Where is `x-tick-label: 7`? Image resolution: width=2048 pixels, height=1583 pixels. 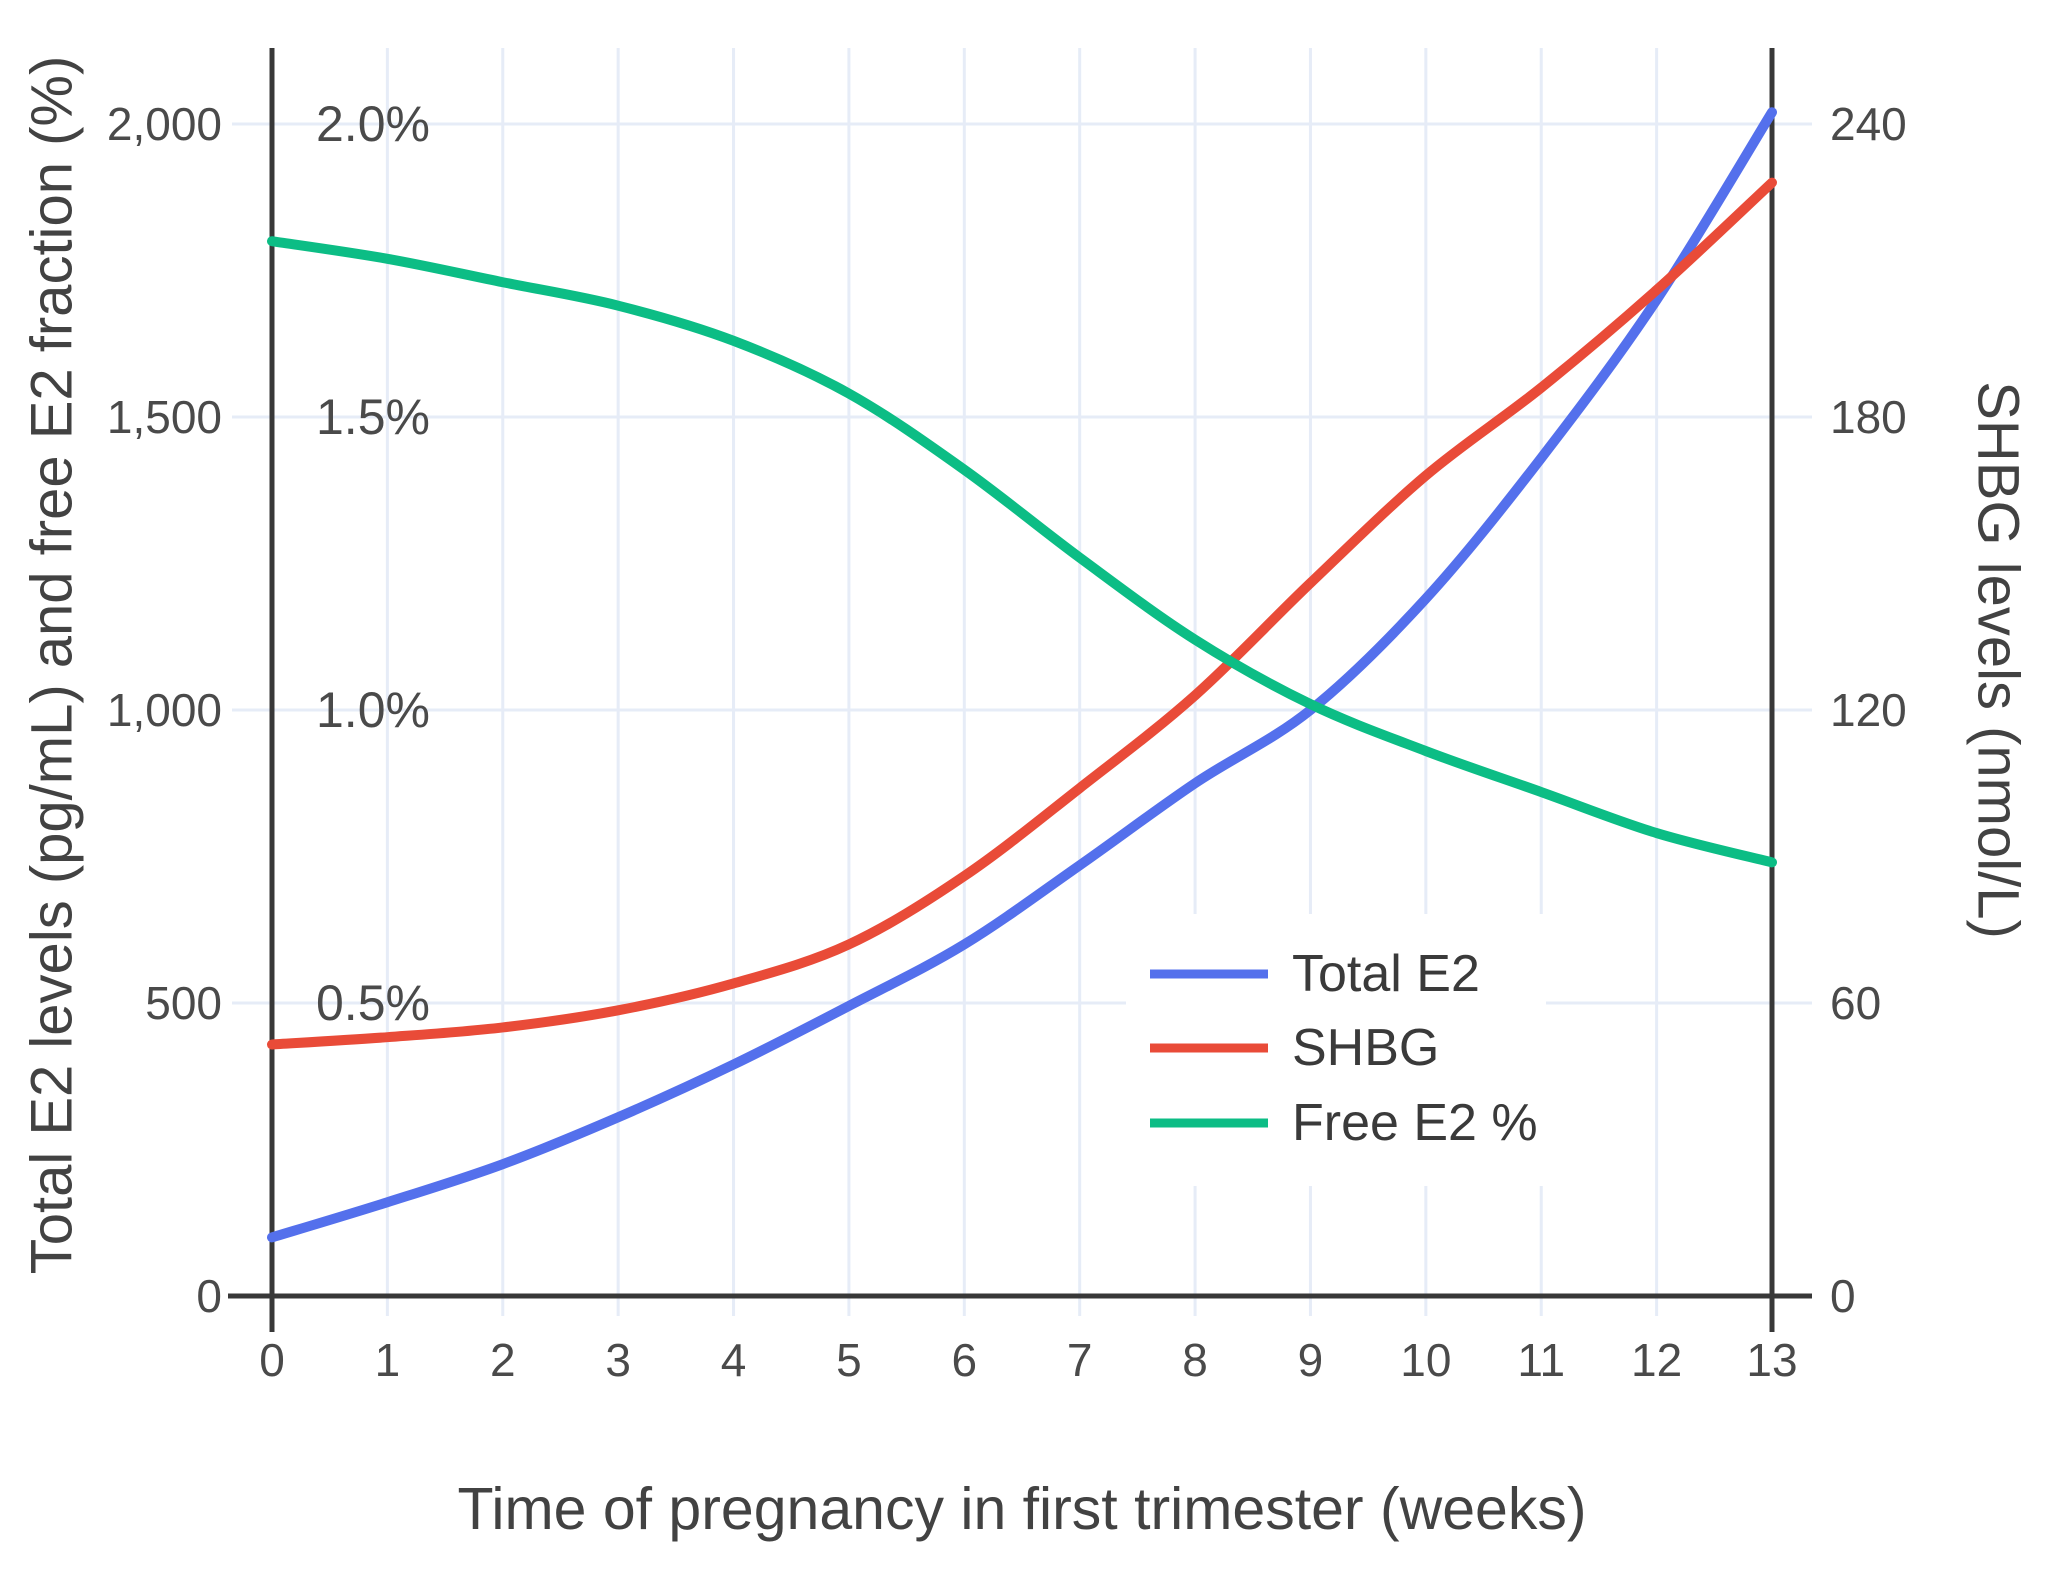
x-tick-label: 7 is located at coordinates (1080, 1360).